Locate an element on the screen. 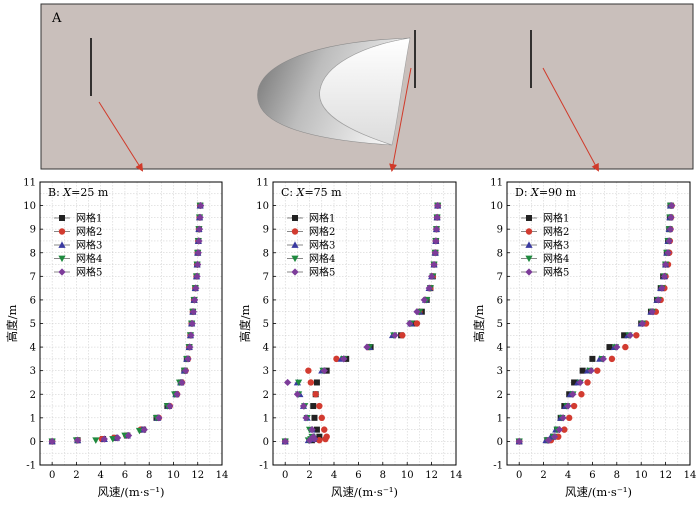 The width and height of the screenshot is (700, 506). y-tick-label: 7 is located at coordinates (500, 277).